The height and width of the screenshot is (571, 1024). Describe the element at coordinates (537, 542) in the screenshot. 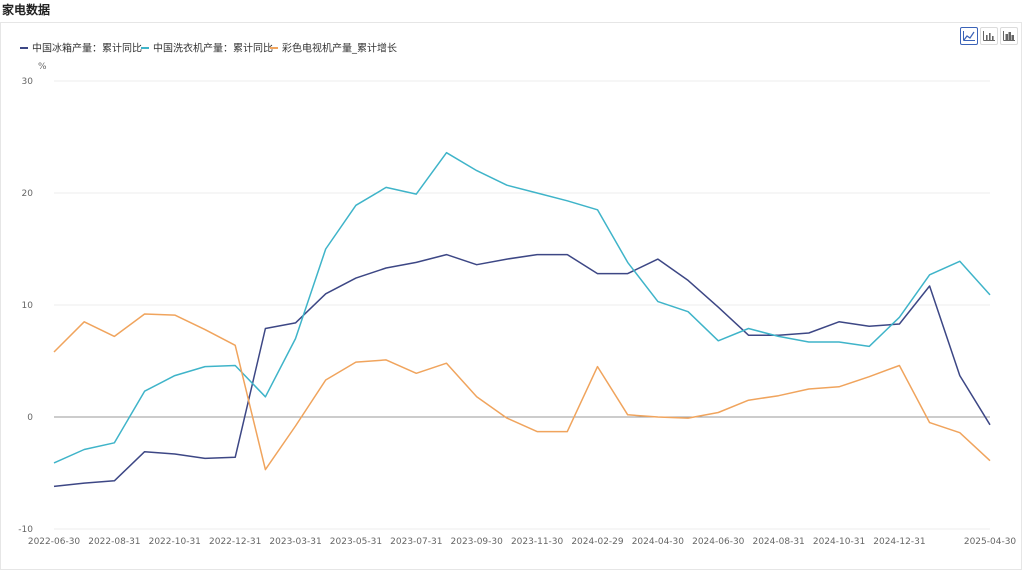

I see `x-tick-label: 2023-11-30` at that location.